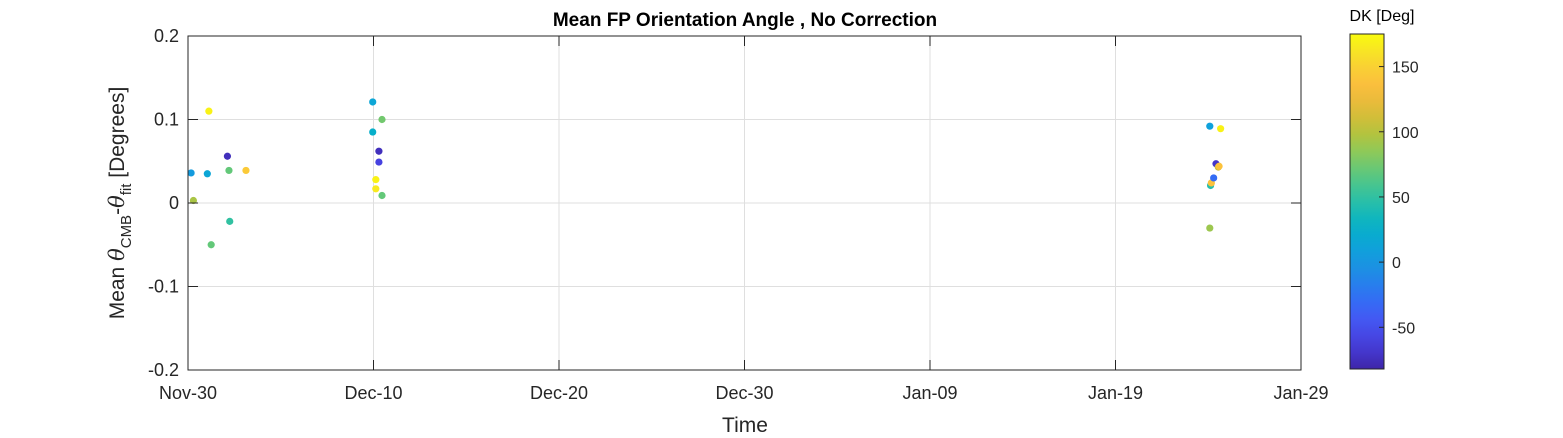 The image size is (1563, 438). I want to click on y-tick-label: 0.1, so click(166, 120).